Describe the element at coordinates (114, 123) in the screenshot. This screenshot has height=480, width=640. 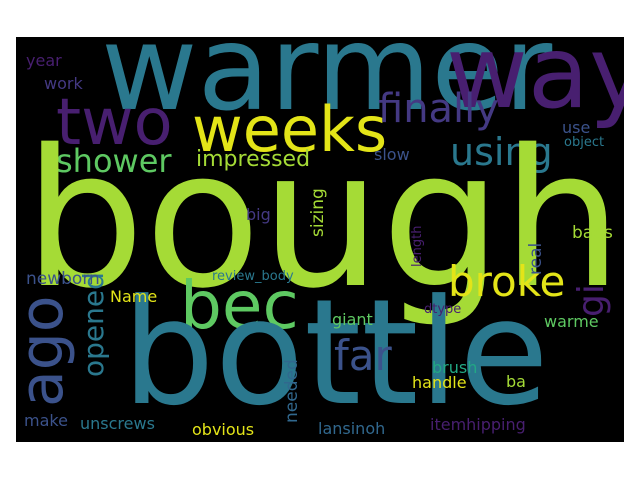
I see `word-two: two` at that location.